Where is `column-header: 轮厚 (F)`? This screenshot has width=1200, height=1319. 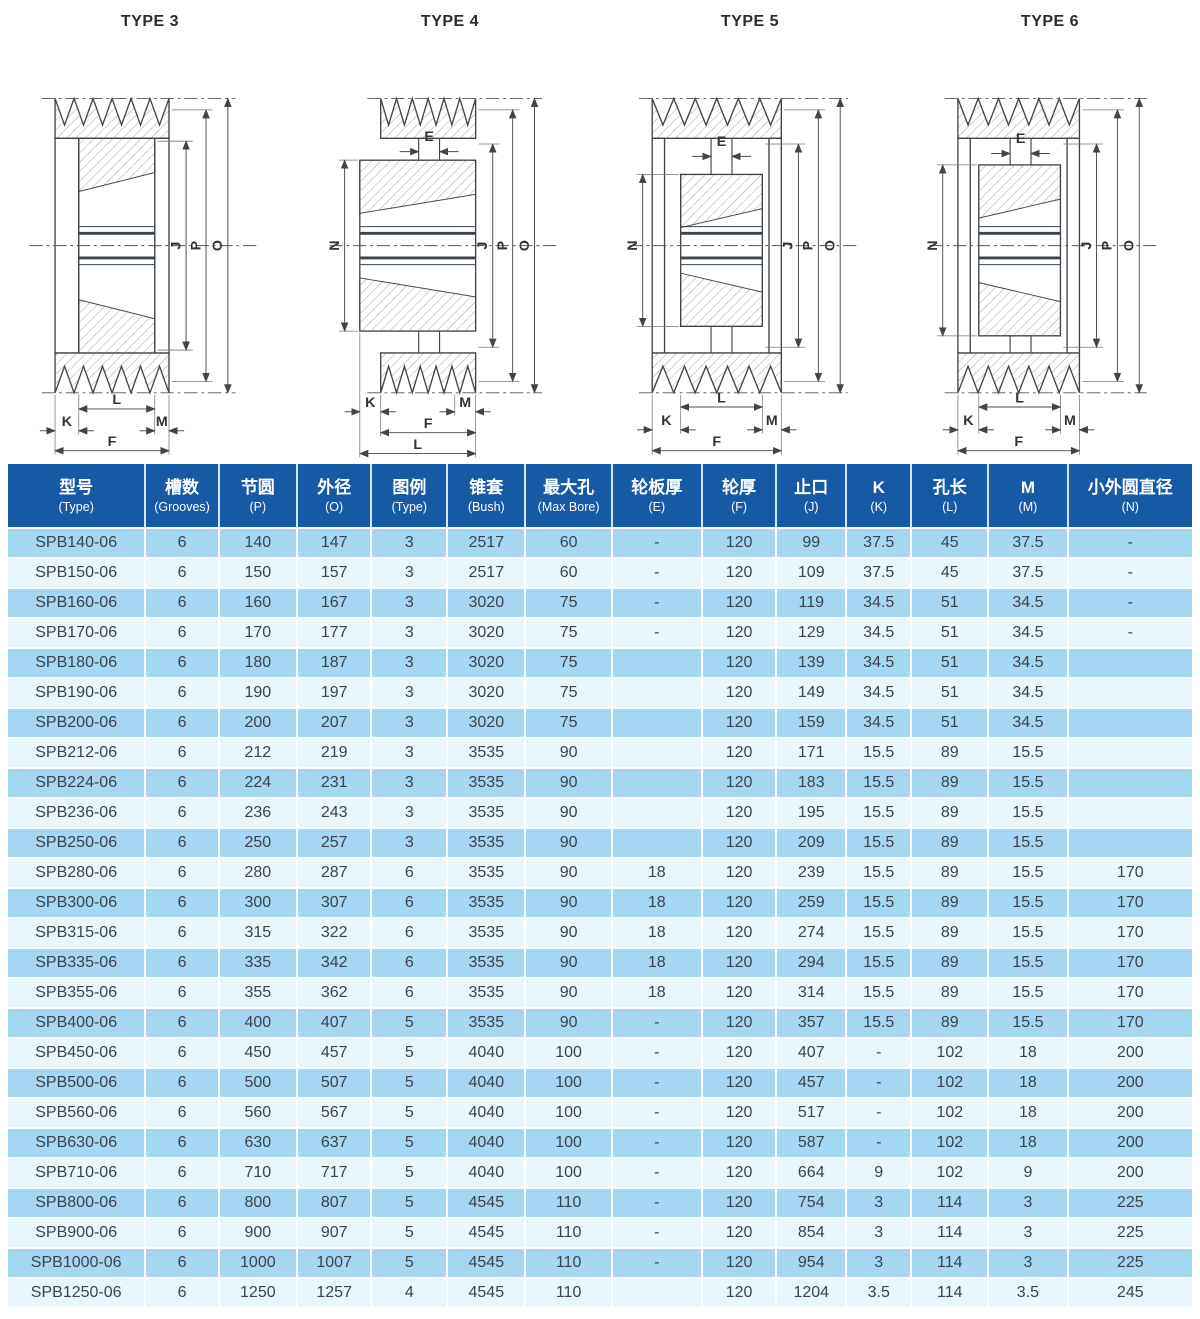 column-header: 轮厚 (F) is located at coordinates (739, 496).